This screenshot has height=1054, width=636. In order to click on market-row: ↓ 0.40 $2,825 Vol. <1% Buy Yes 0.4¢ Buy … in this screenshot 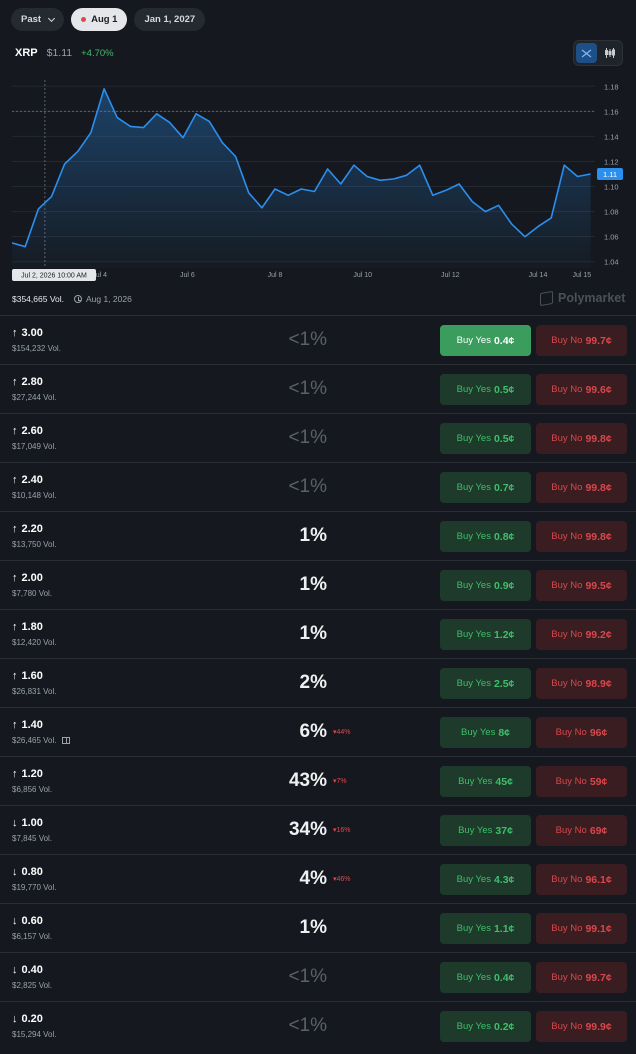, I will do `click(318, 976)`.